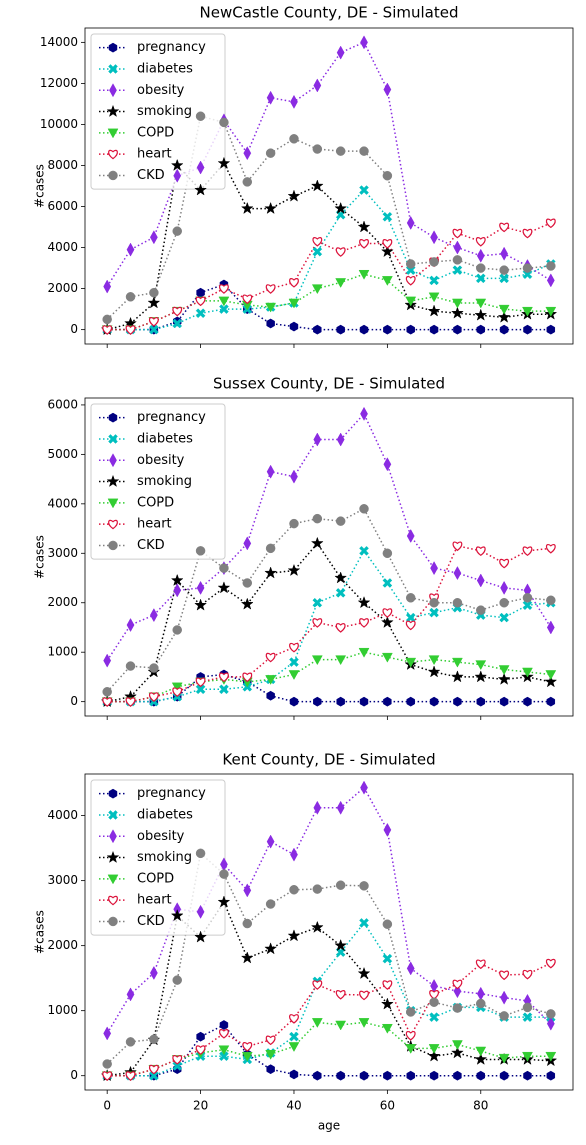 This screenshot has height=1145, width=586. Describe the element at coordinates (480, 1106) in the screenshot. I see `x-tick-label: 80` at that location.